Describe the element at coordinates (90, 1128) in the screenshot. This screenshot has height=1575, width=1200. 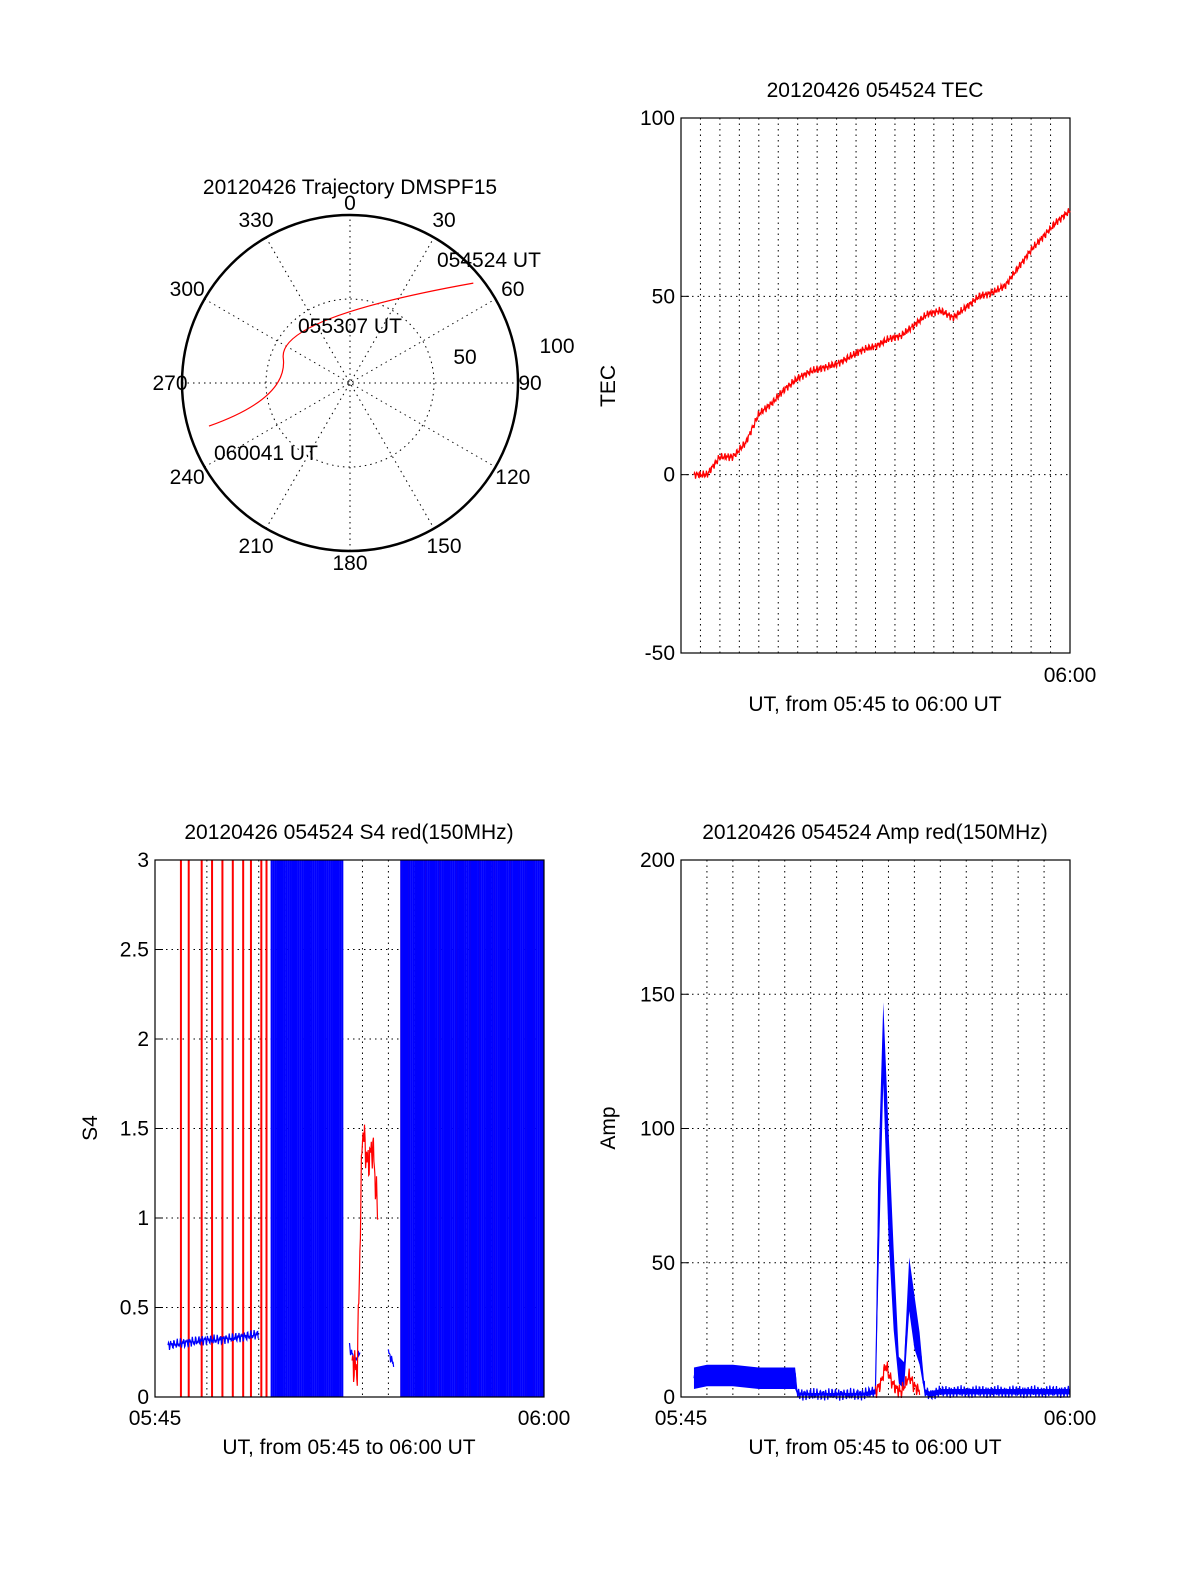
I see `s4-y-label: S4` at that location.